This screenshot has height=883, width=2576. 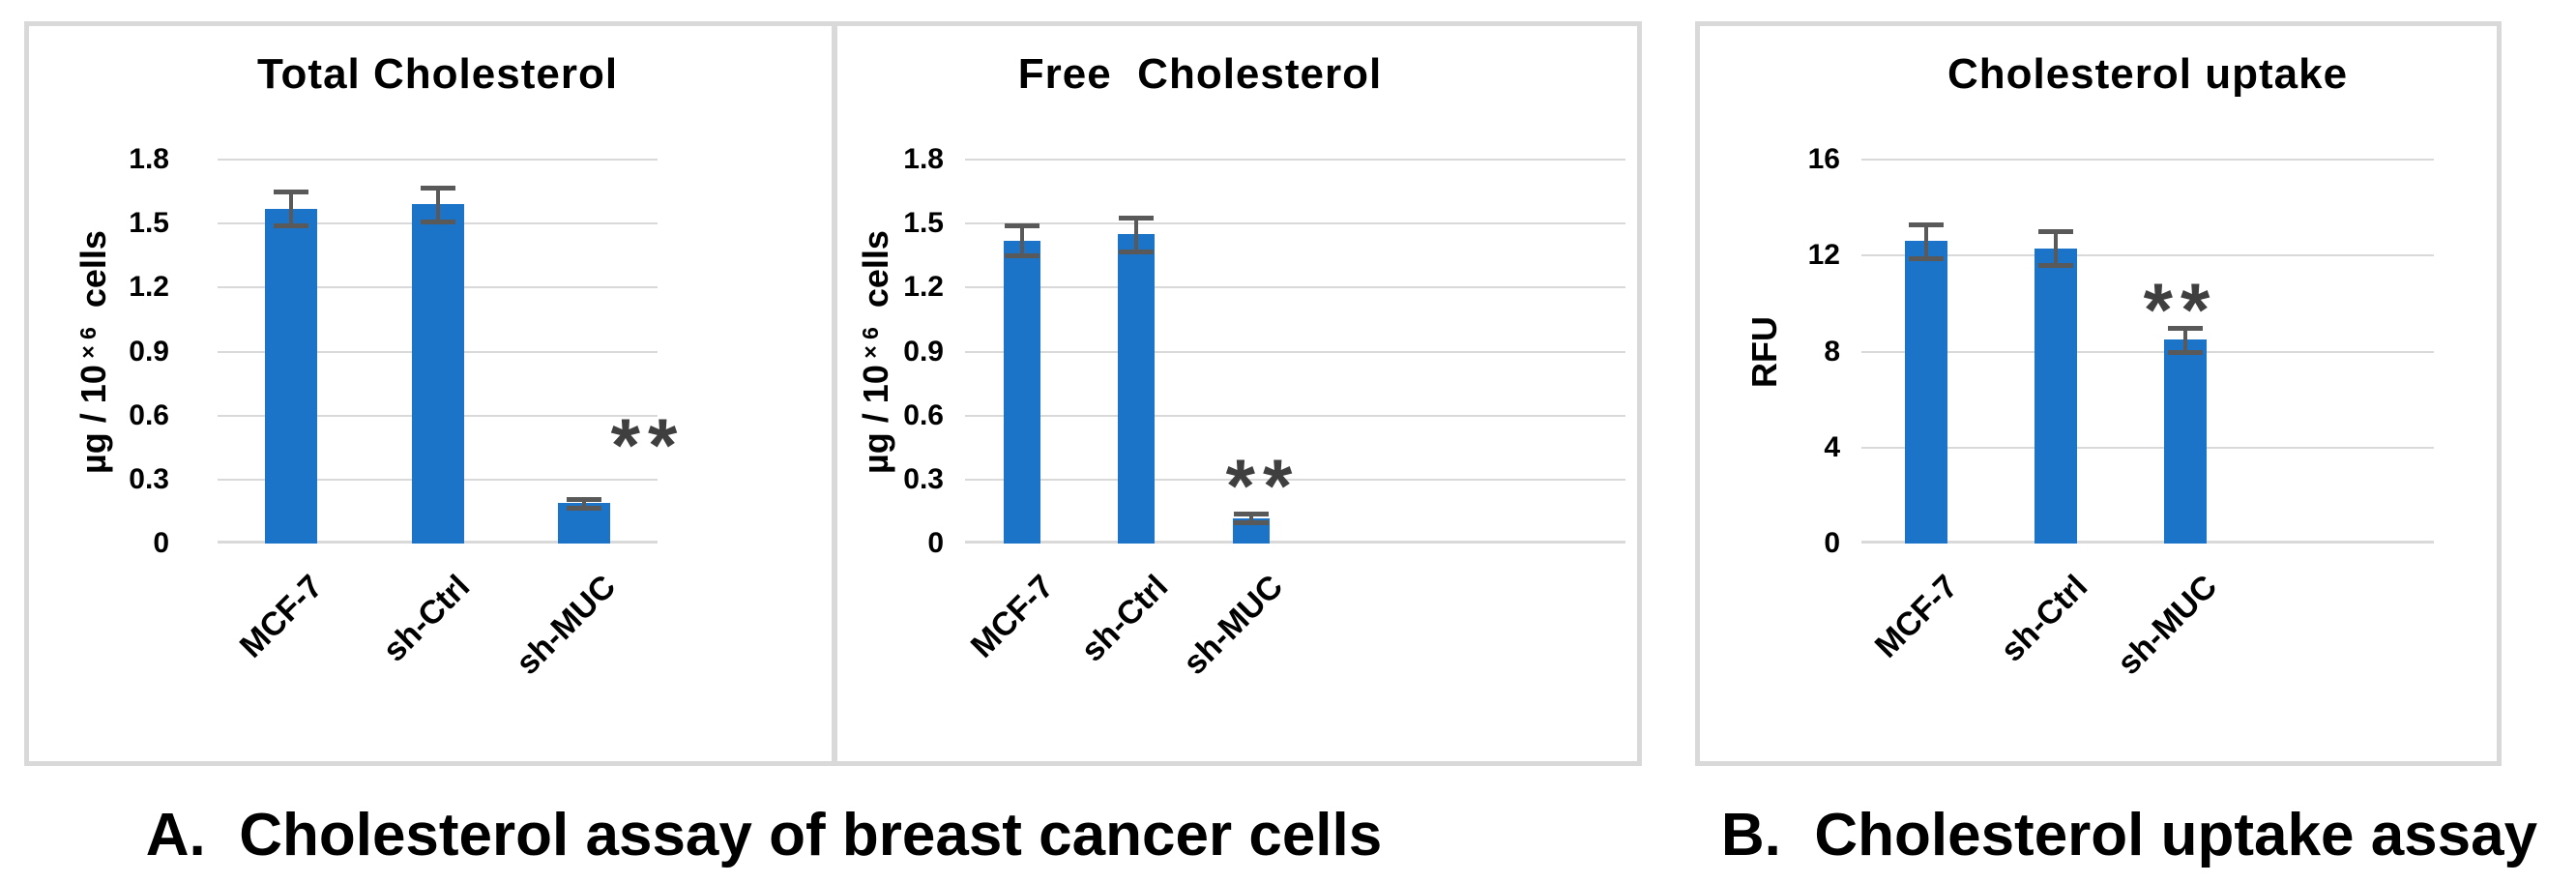 What do you see at coordinates (1823, 159) in the screenshot?
I see `y-tick-label: 16` at bounding box center [1823, 159].